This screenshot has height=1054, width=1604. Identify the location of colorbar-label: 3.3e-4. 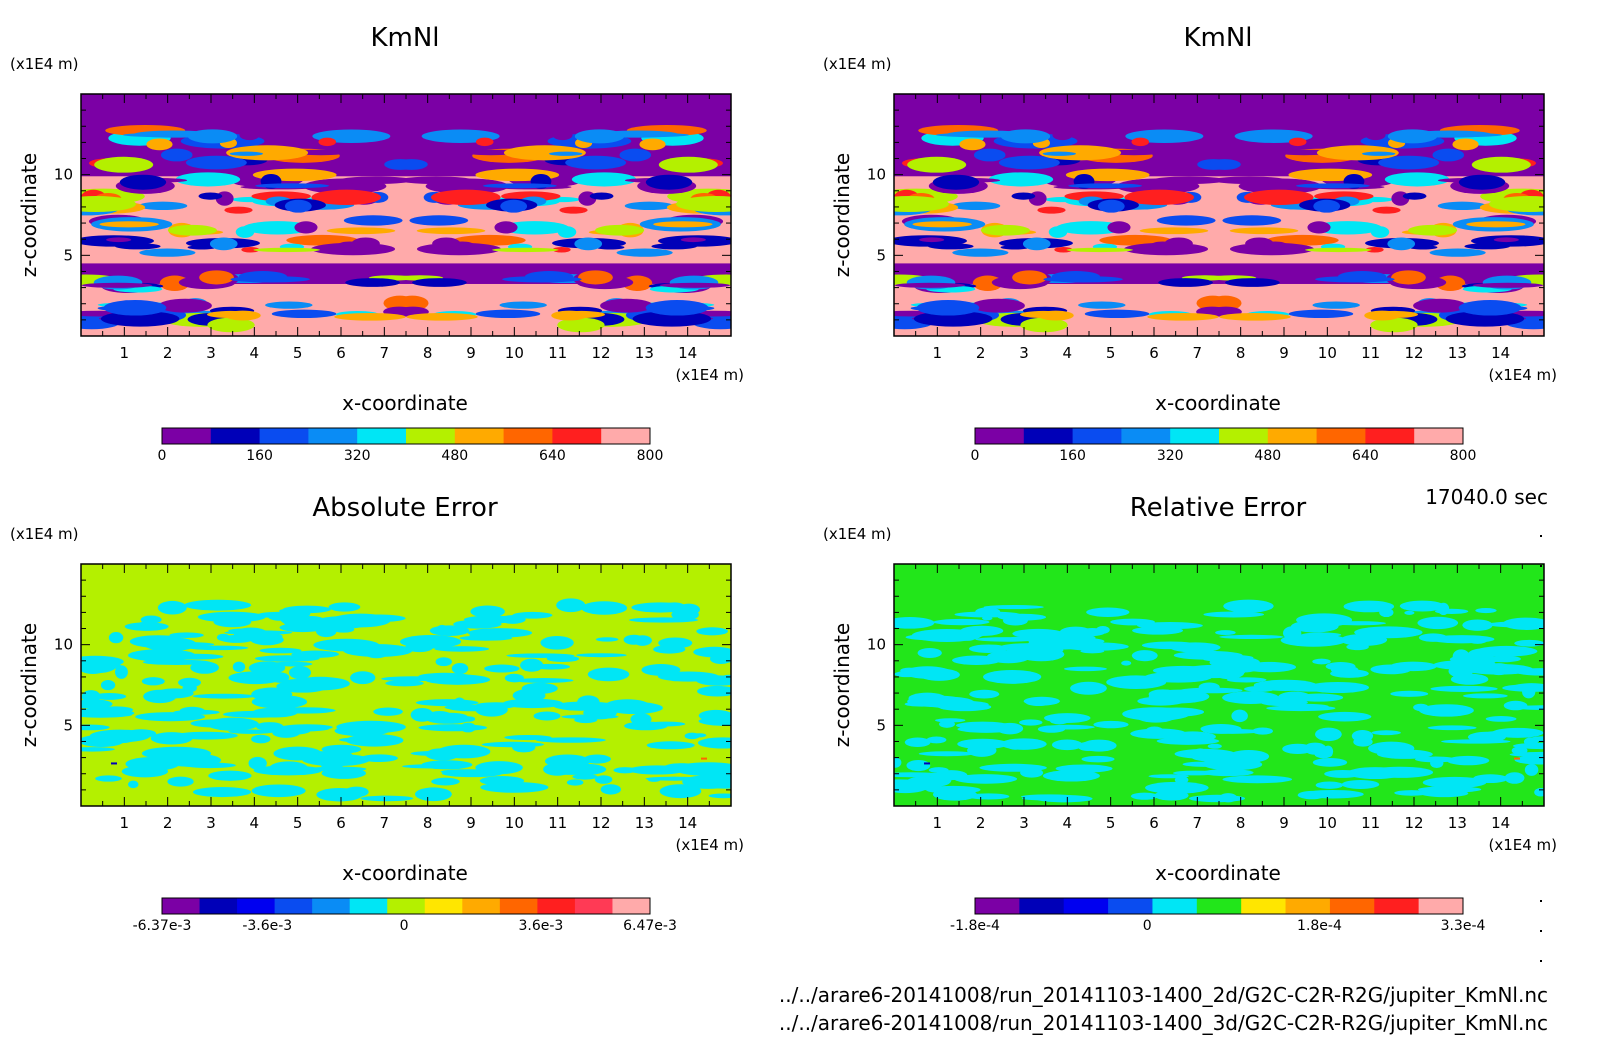
(1463, 926).